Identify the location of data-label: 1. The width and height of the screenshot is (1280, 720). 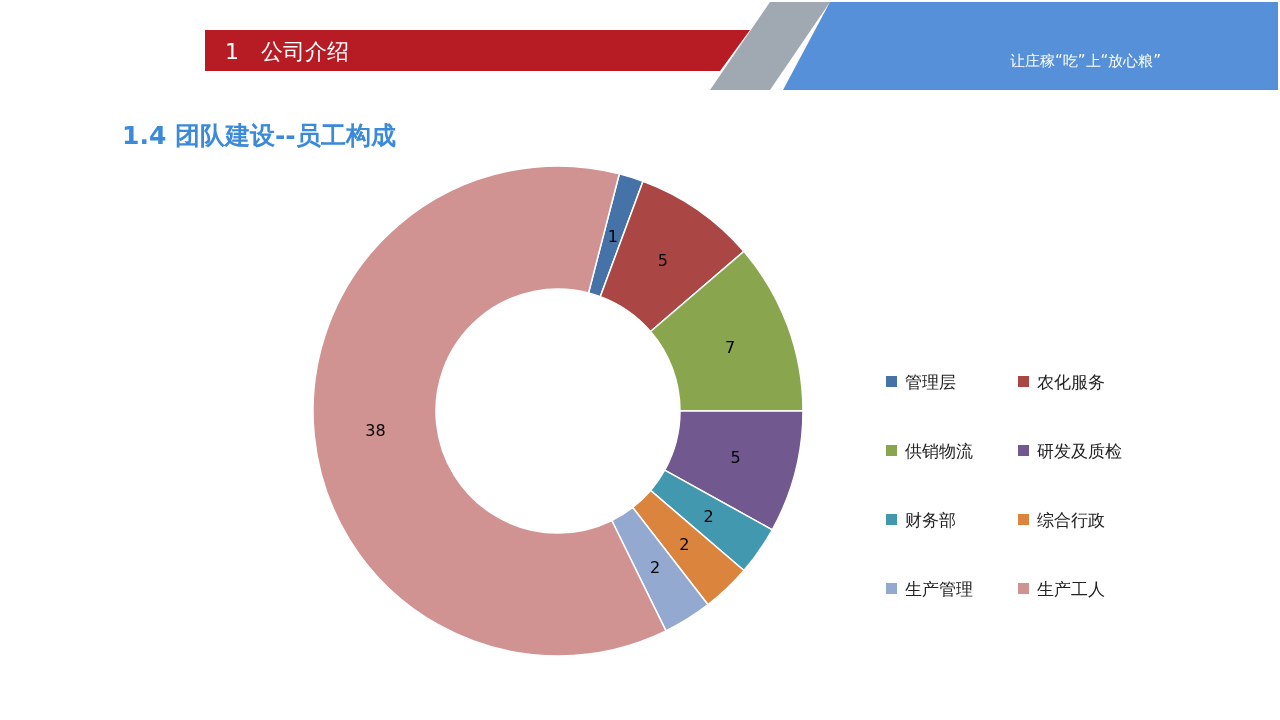
(612, 236).